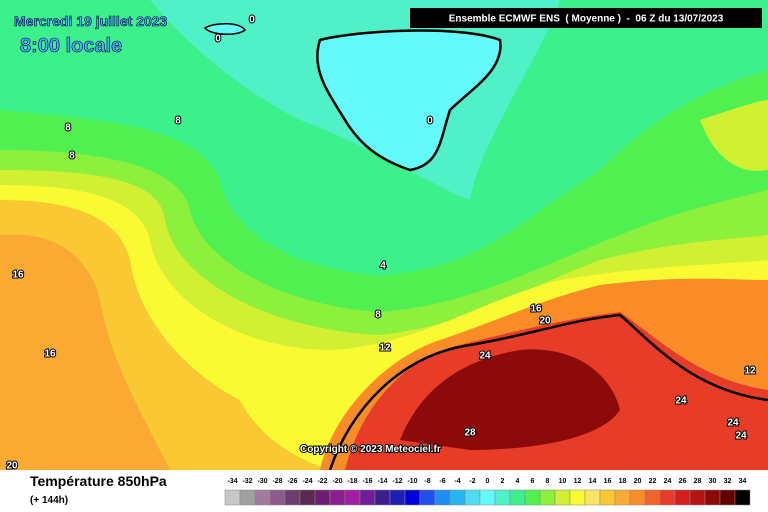 This screenshot has height=512, width=768. What do you see at coordinates (623, 481) in the screenshot?
I see `legend-label: 18` at bounding box center [623, 481].